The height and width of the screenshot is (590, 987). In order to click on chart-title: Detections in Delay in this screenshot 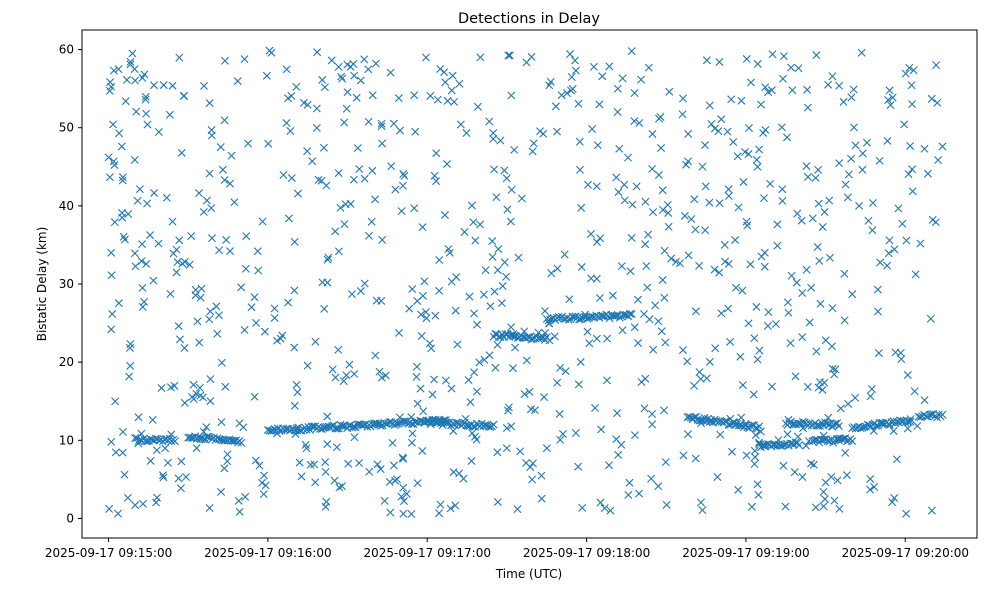, I will do `click(529, 19)`.